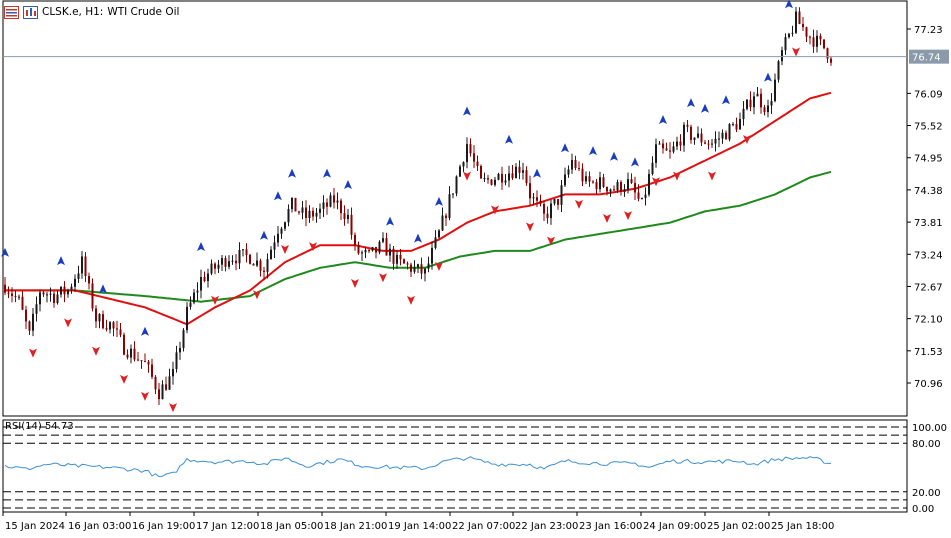 The width and height of the screenshot is (951, 538). What do you see at coordinates (291, 526) in the screenshot?
I see `time-tick-label: 18 Jan 05:00` at bounding box center [291, 526].